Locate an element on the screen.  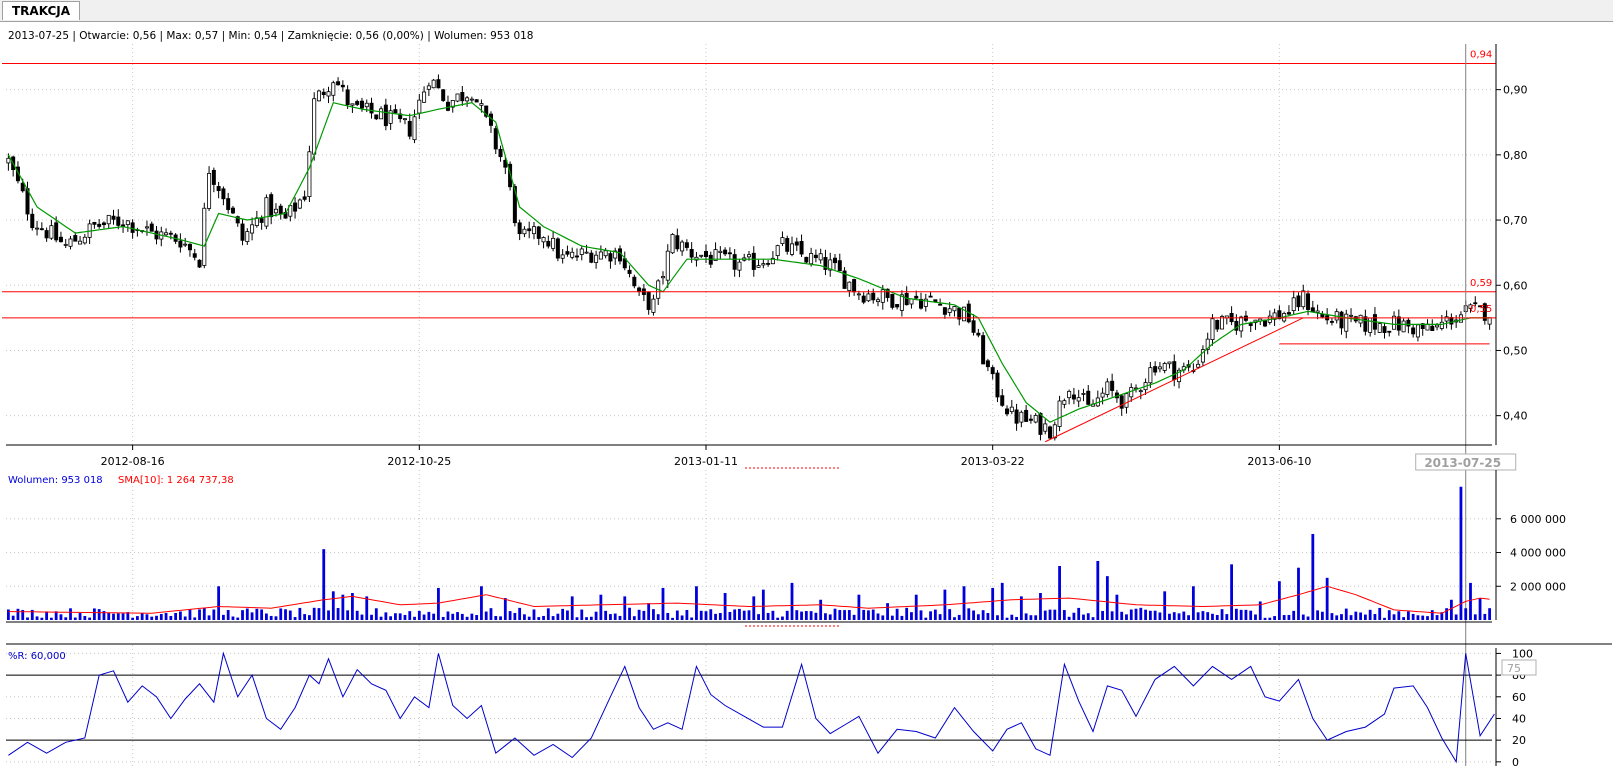
volume-legend-entry: SMA[10]: 1 264 737,38 is located at coordinates (176, 480).